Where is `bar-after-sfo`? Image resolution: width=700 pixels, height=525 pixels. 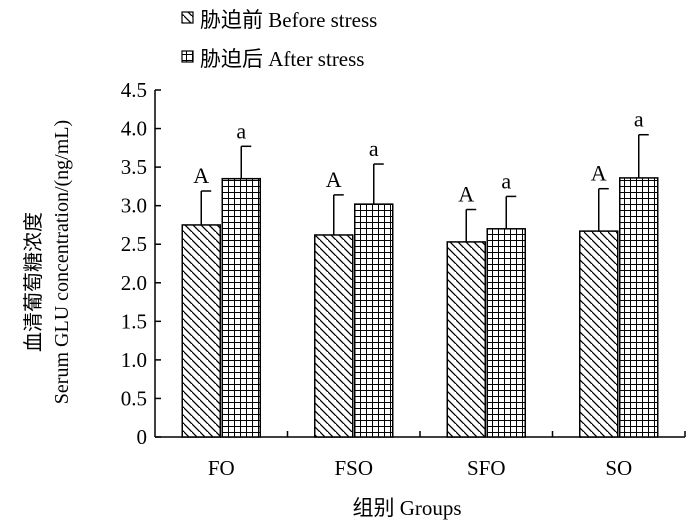 bar-after-sfo is located at coordinates (506, 333).